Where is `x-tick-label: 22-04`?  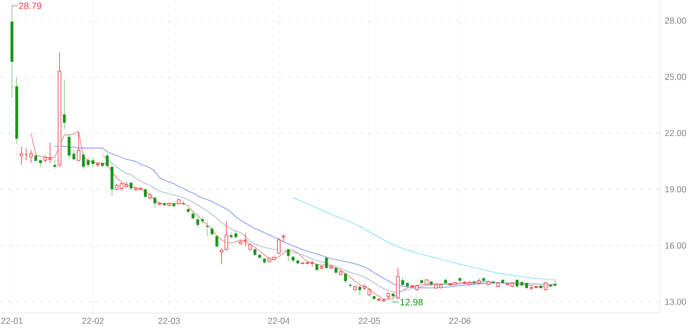 x-tick-label: 22-04 is located at coordinates (279, 321).